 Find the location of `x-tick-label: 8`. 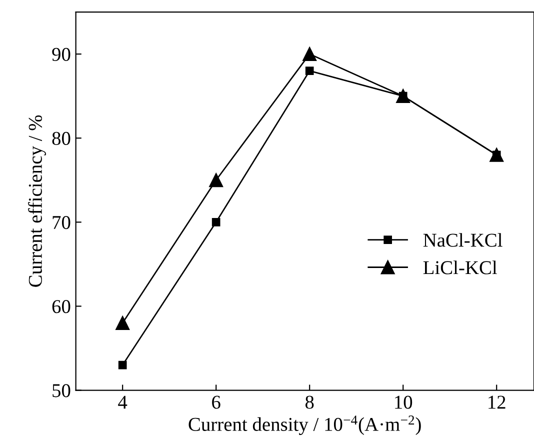

x-tick-label: 8 is located at coordinates (309, 402).